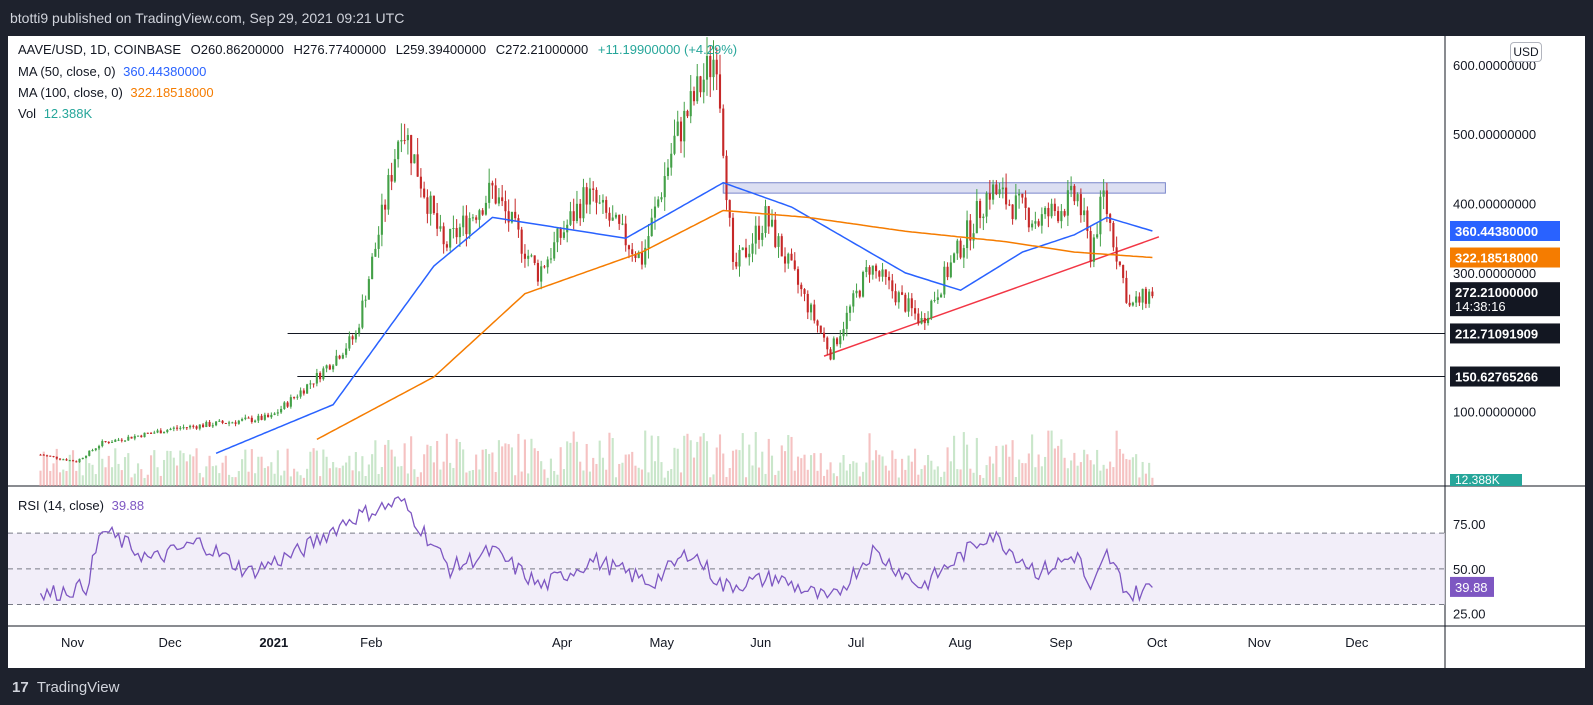 Image resolution: width=1593 pixels, height=705 pixels. Describe the element at coordinates (726, 569) in the screenshot. I see `rsi-band` at that location.